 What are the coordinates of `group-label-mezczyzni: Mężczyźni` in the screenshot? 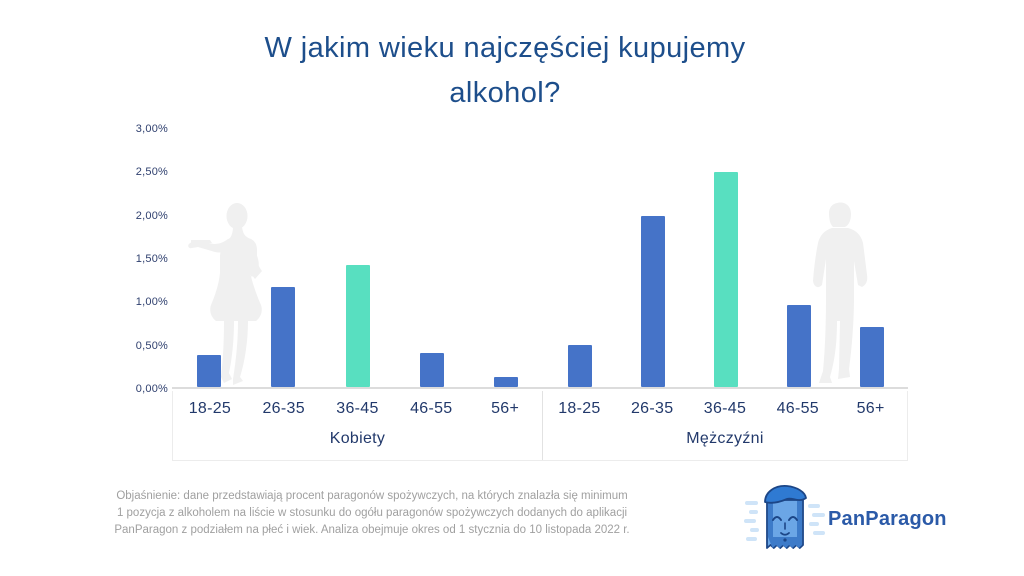 It's located at (725, 438).